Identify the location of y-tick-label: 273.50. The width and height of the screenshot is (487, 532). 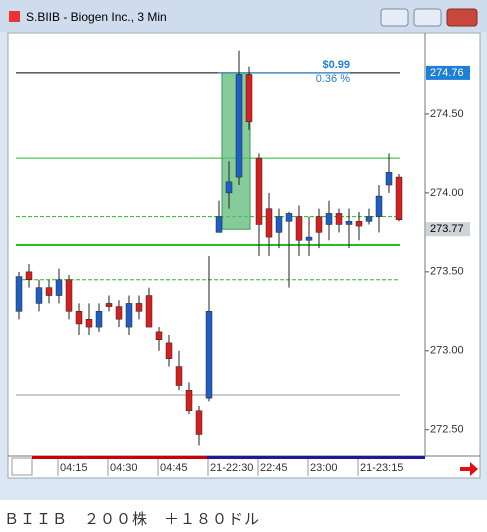
(447, 272).